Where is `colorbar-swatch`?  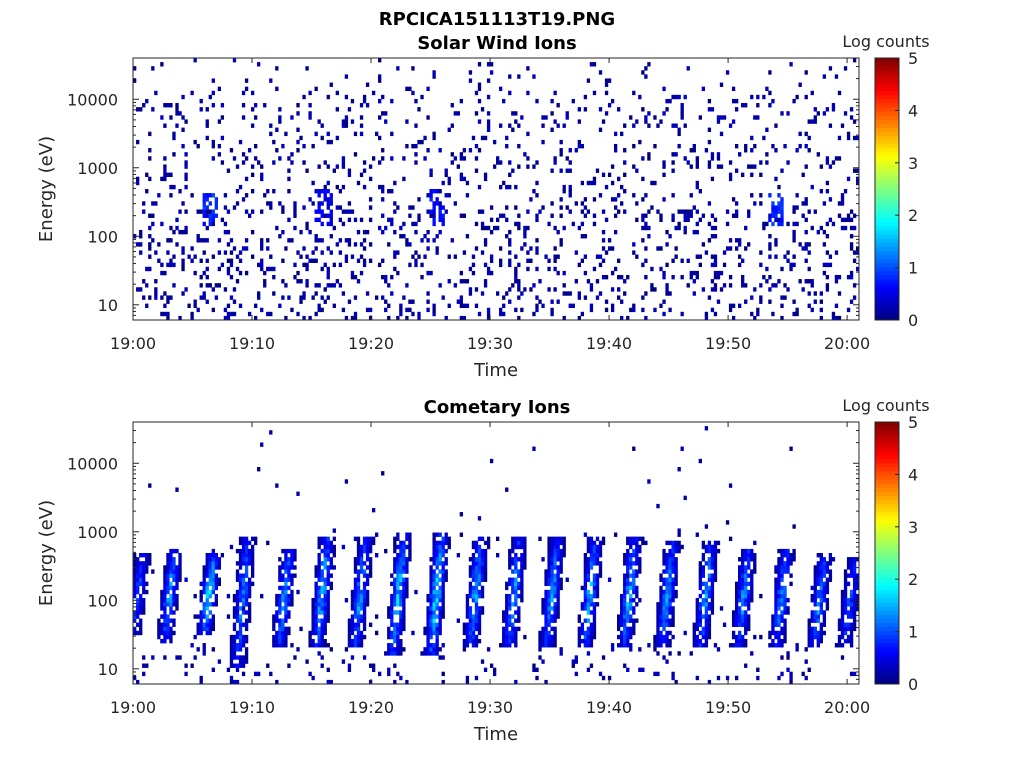 colorbar-swatch is located at coordinates (887, 142).